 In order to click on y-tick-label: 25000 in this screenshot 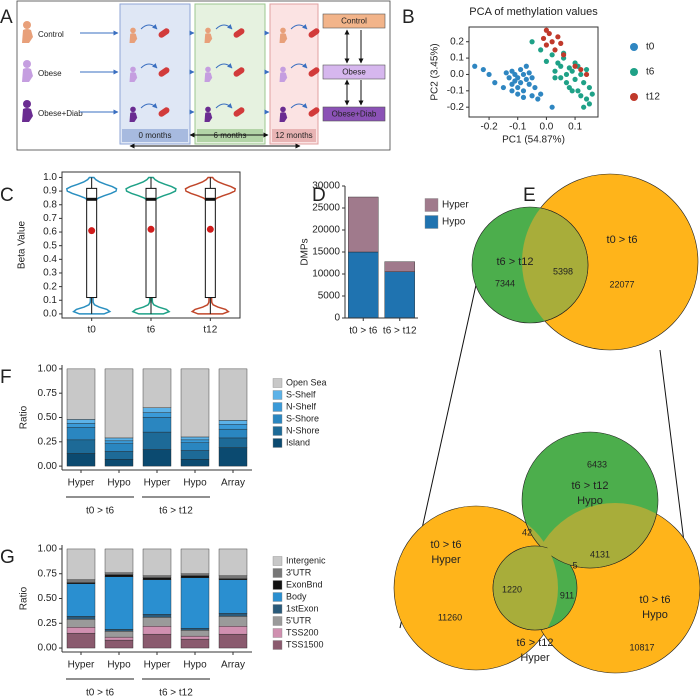, I will do `click(326, 208)`.